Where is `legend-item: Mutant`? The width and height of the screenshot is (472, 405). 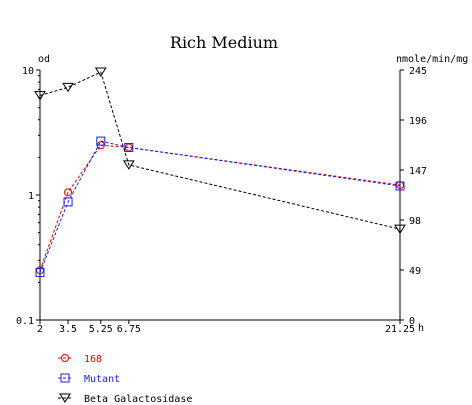
legend-item: Mutant is located at coordinates (89, 379).